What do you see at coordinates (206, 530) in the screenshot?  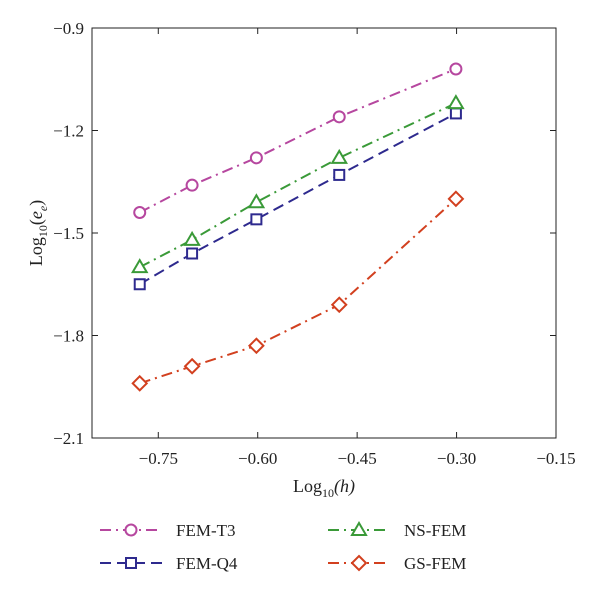 I see `legend-label: FEM-T3` at bounding box center [206, 530].